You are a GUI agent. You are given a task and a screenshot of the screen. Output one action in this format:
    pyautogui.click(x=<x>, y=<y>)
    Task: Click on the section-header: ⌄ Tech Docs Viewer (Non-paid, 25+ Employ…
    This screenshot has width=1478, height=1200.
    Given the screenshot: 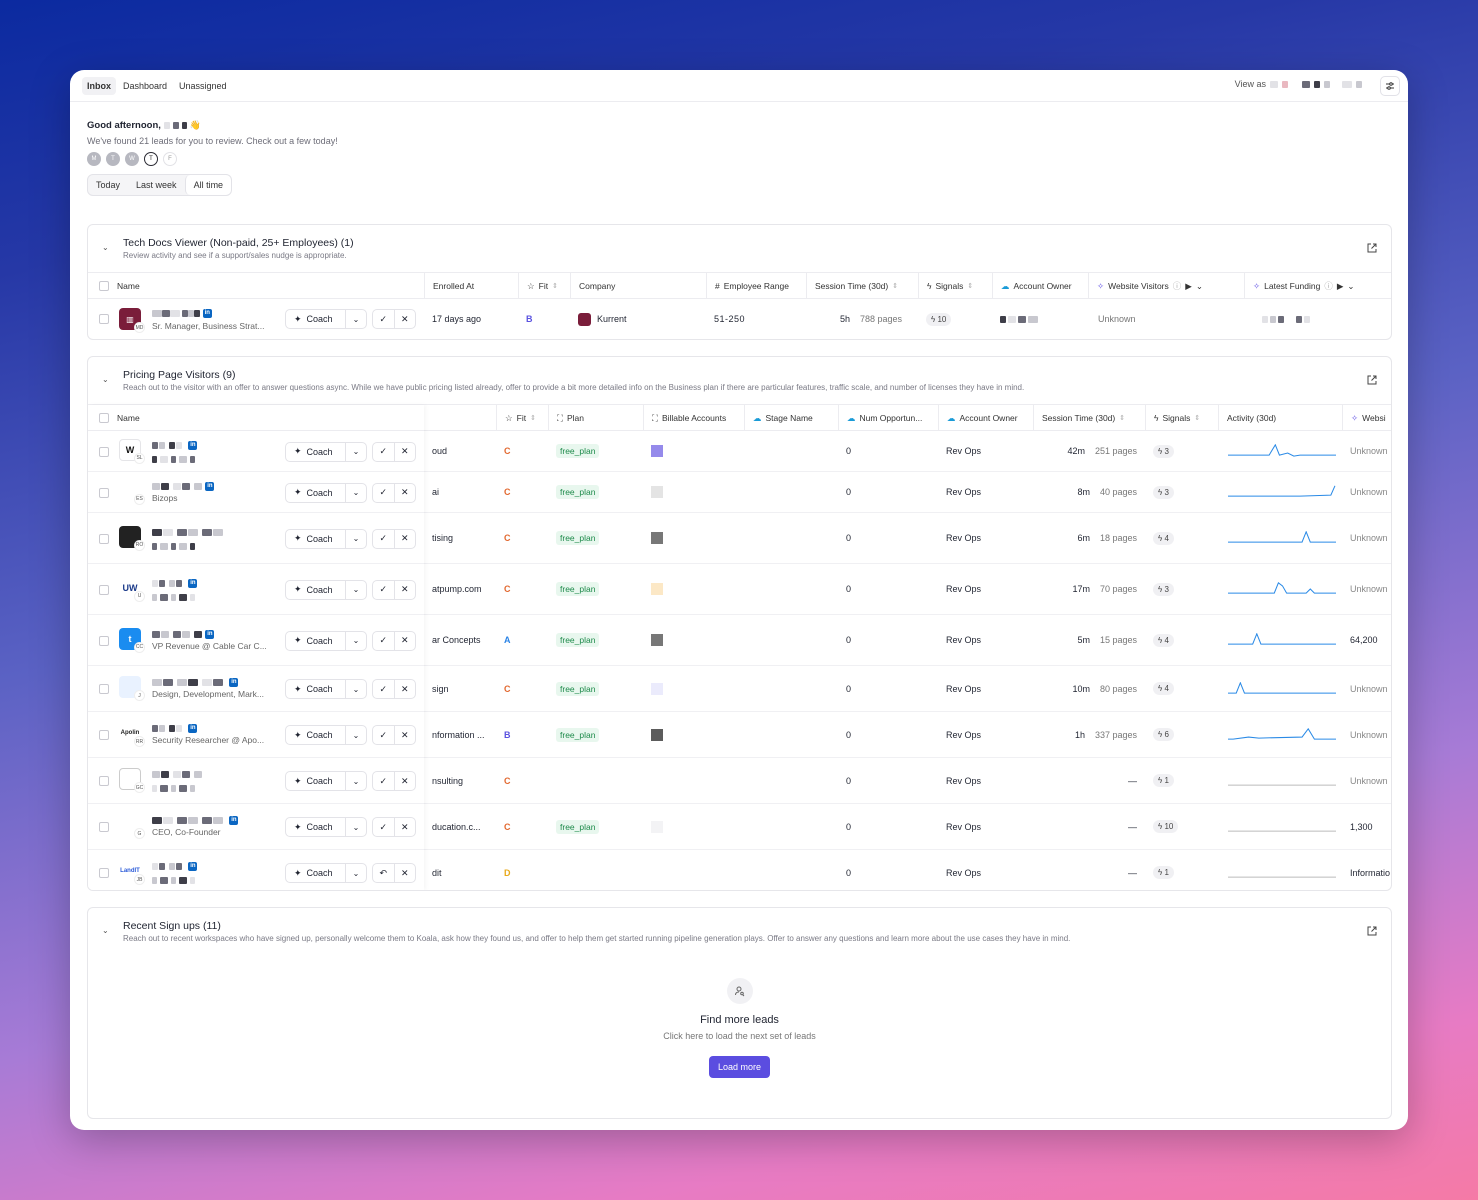 What is the action you would take?
    pyautogui.click(x=739, y=249)
    